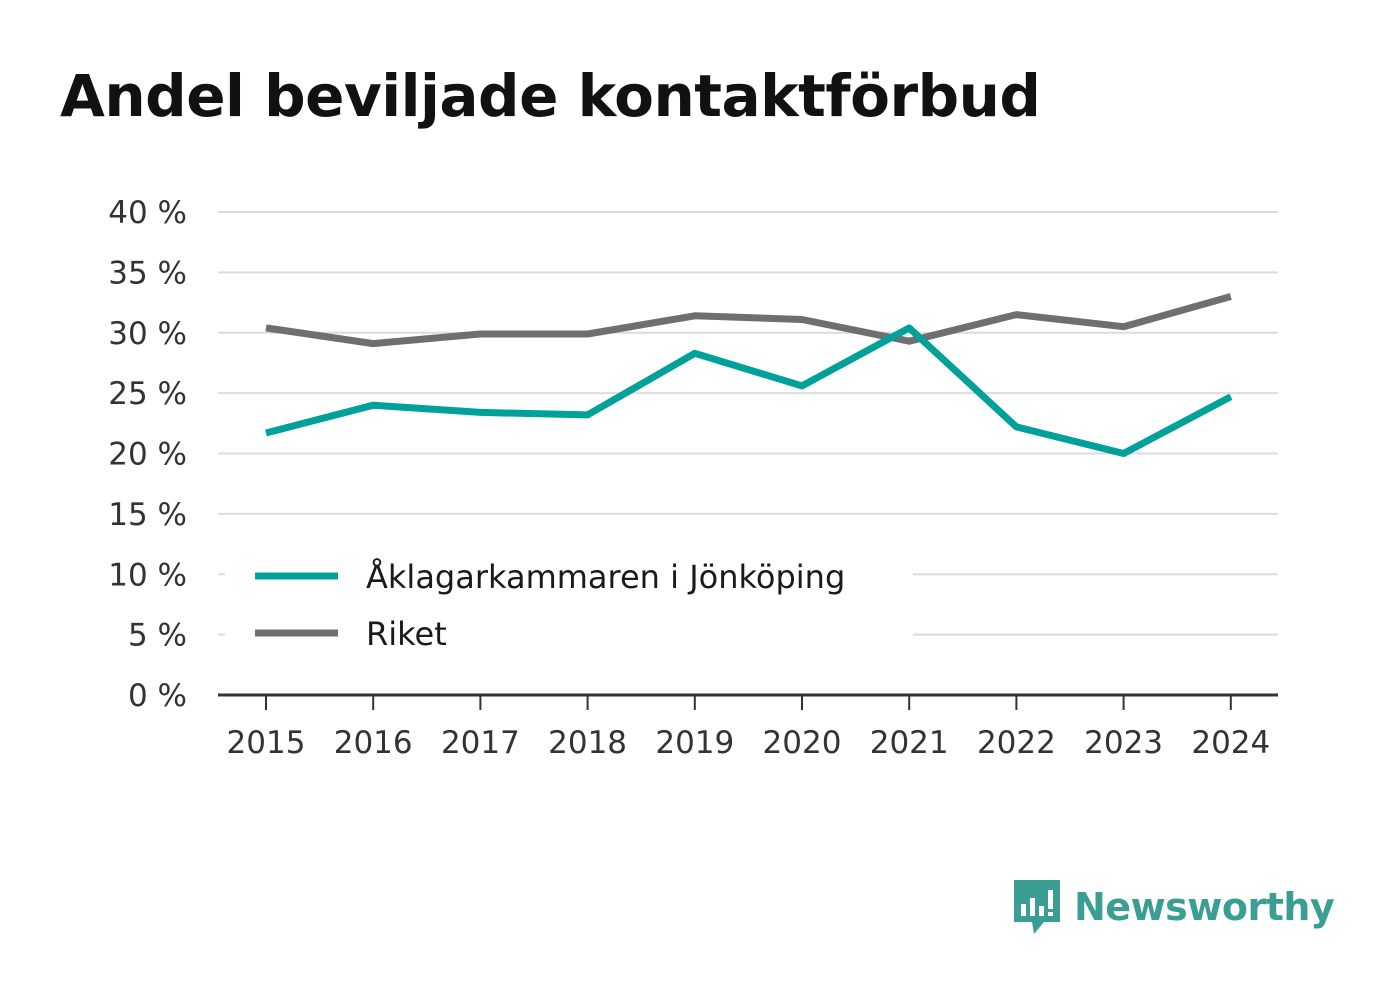 The height and width of the screenshot is (999, 1382). What do you see at coordinates (749, 743) in the screenshot?
I see `x-axis-labels: 2015 2016 2017 2018 2019 2020 2021 2022 2023 2024` at bounding box center [749, 743].